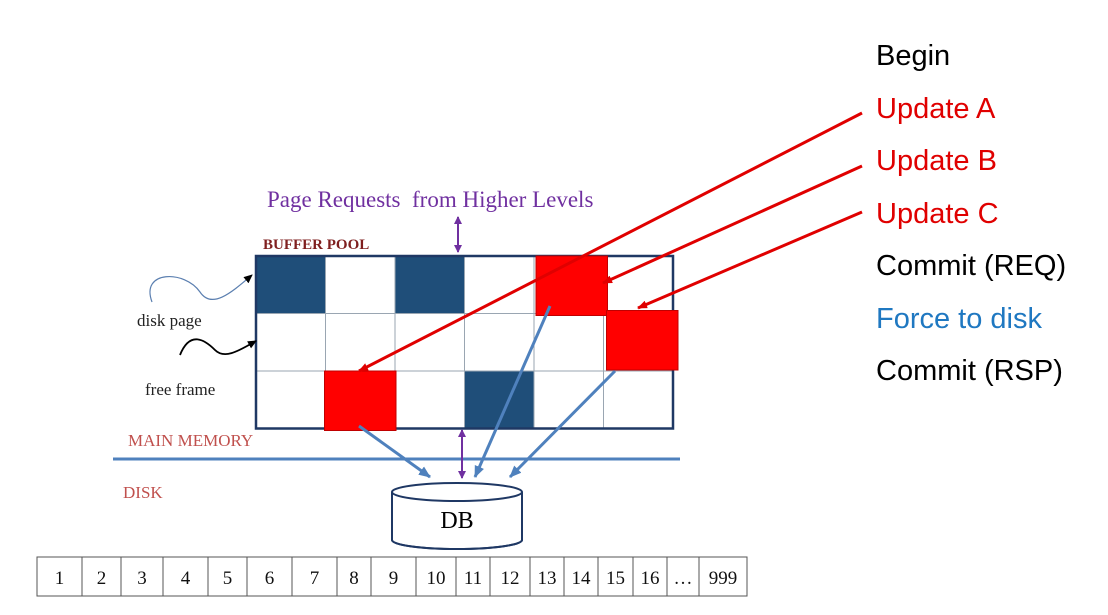 The height and width of the screenshot is (615, 1108). What do you see at coordinates (186, 578) in the screenshot?
I see `disk-page-number: 4` at bounding box center [186, 578].